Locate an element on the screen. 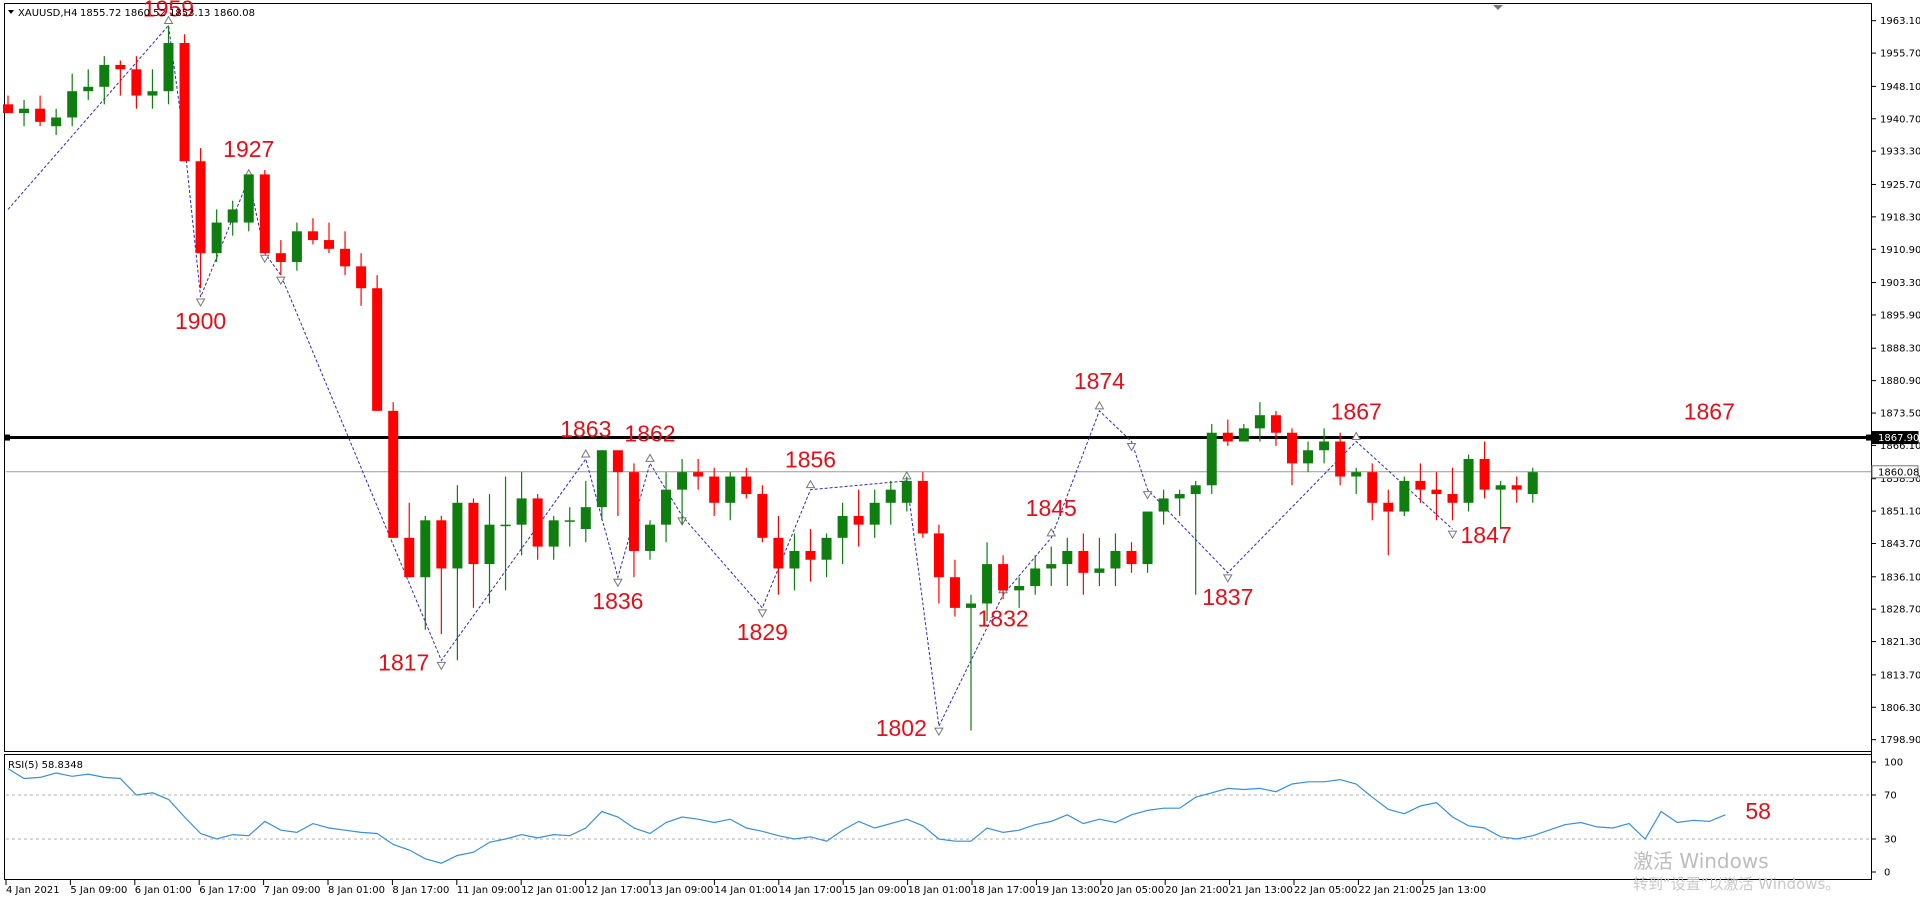 The width and height of the screenshot is (1920, 900). price-annotation: 1856 is located at coordinates (810, 460).